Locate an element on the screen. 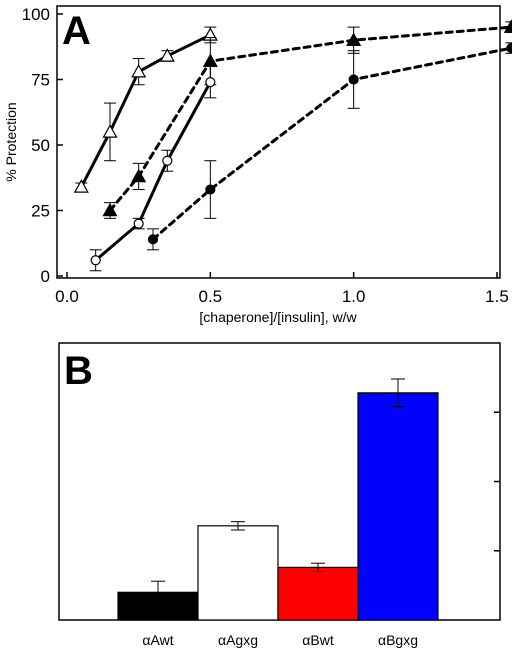 The width and height of the screenshot is (512, 656). category-label: αBwt is located at coordinates (318, 640).